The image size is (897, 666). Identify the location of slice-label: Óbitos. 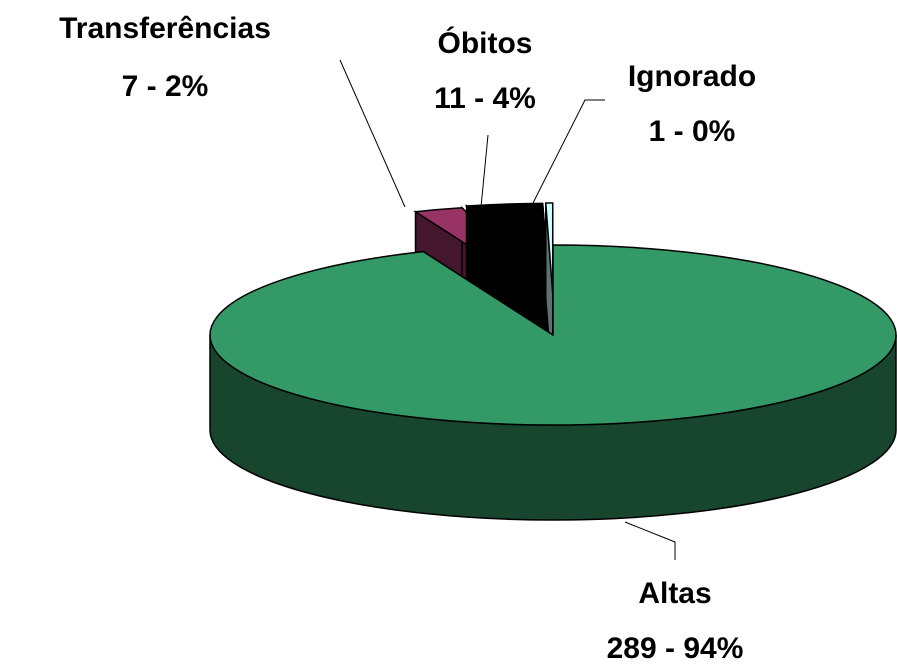
(485, 43).